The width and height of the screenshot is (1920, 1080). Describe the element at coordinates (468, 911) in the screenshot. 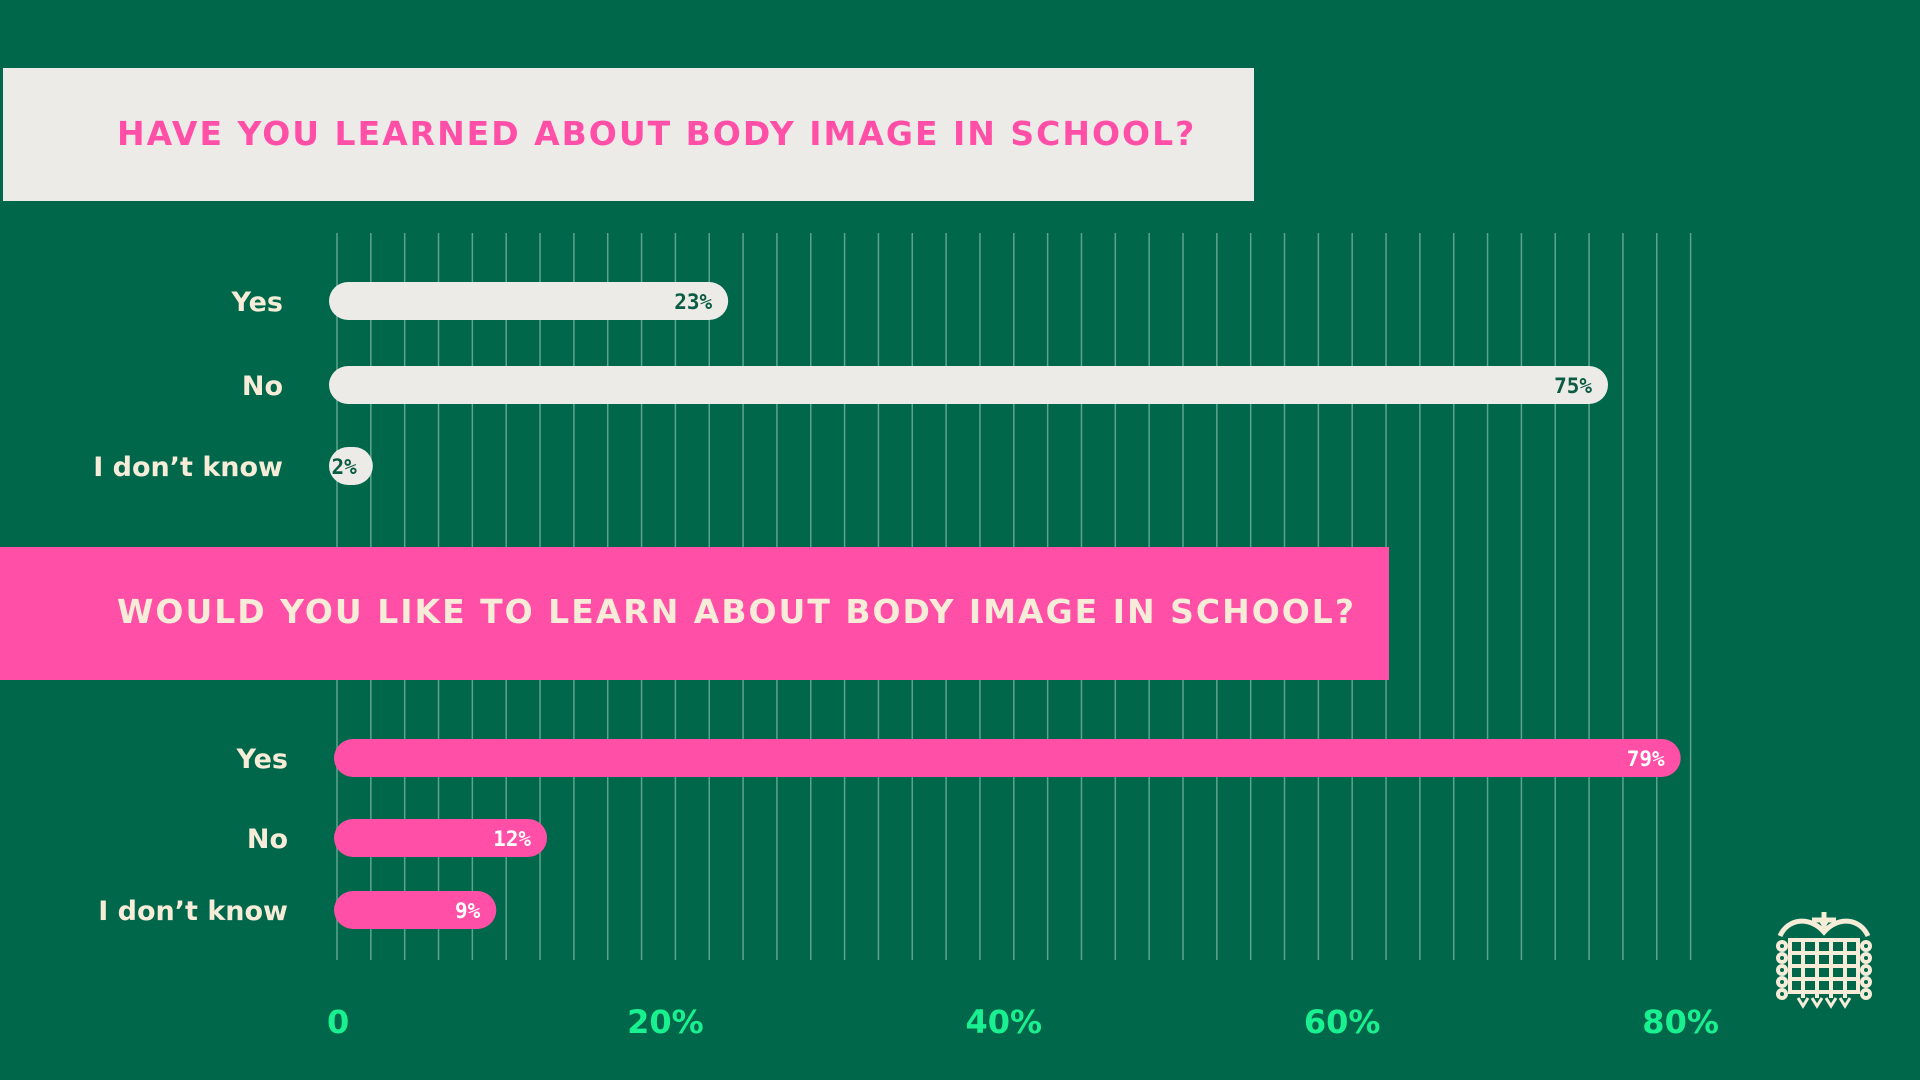

I see `data-label: 9%` at that location.